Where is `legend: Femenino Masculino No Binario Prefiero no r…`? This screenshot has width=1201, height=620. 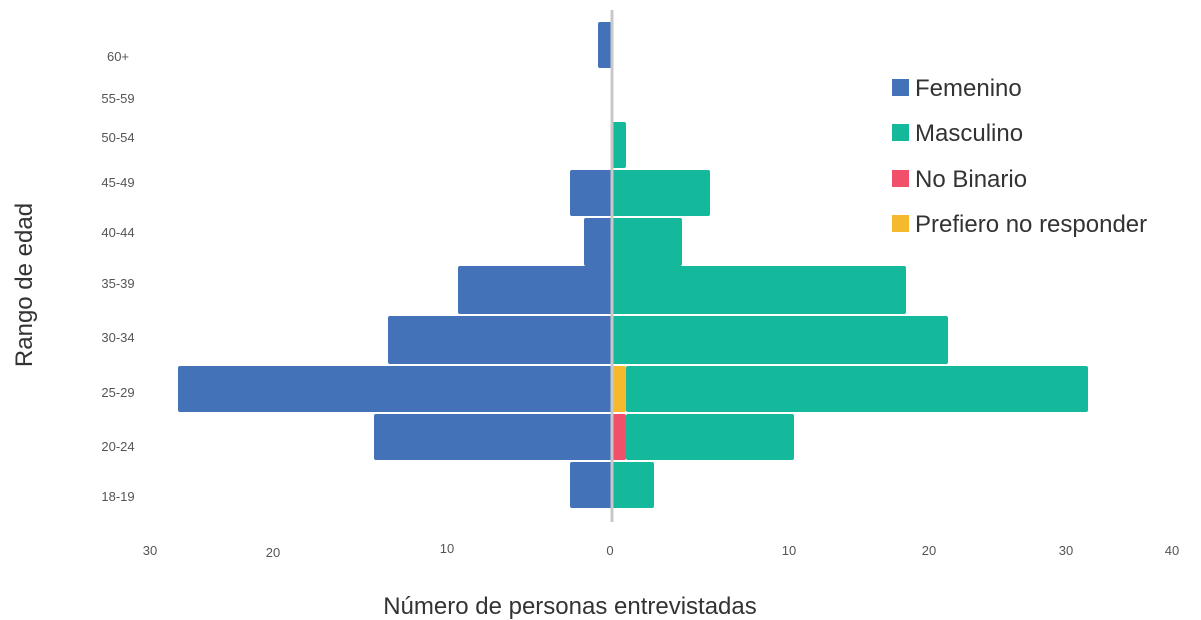
legend: Femenino Masculino No Binario Prefiero no r… is located at coordinates (1019, 156).